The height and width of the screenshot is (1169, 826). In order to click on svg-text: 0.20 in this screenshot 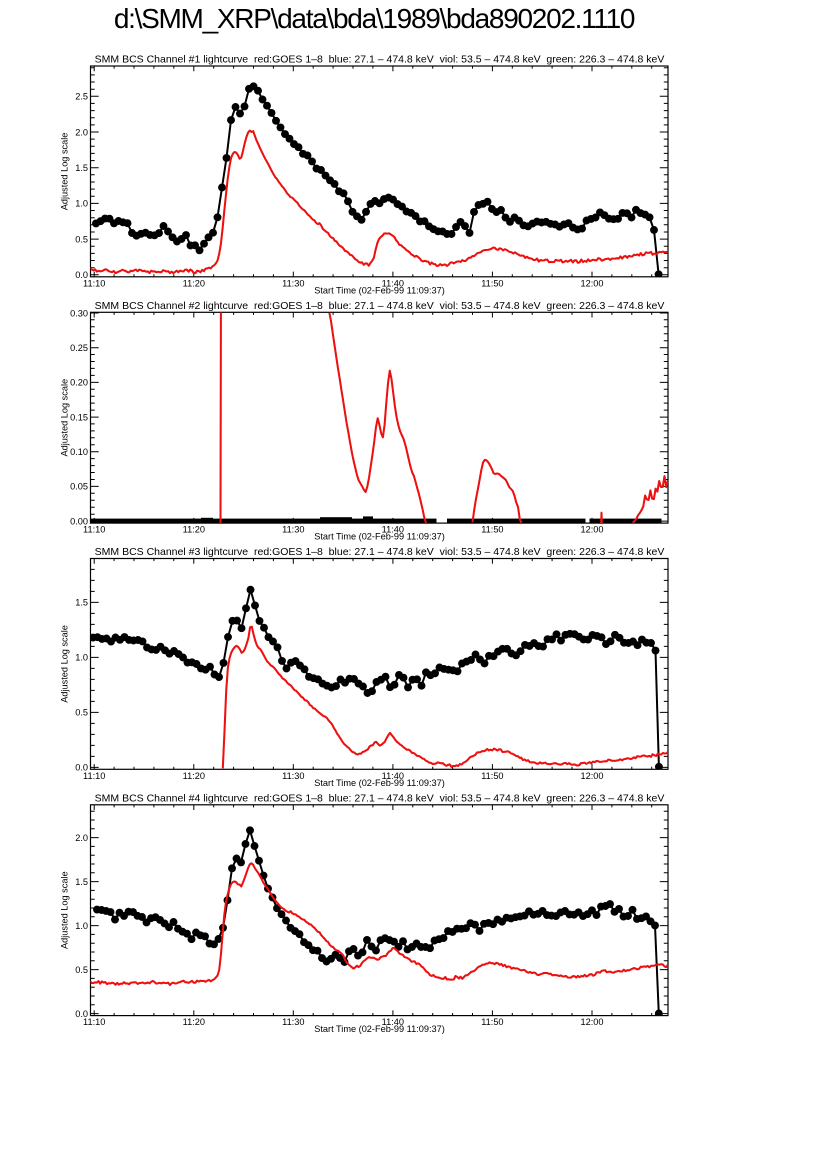, I will do `click(79, 383)`.